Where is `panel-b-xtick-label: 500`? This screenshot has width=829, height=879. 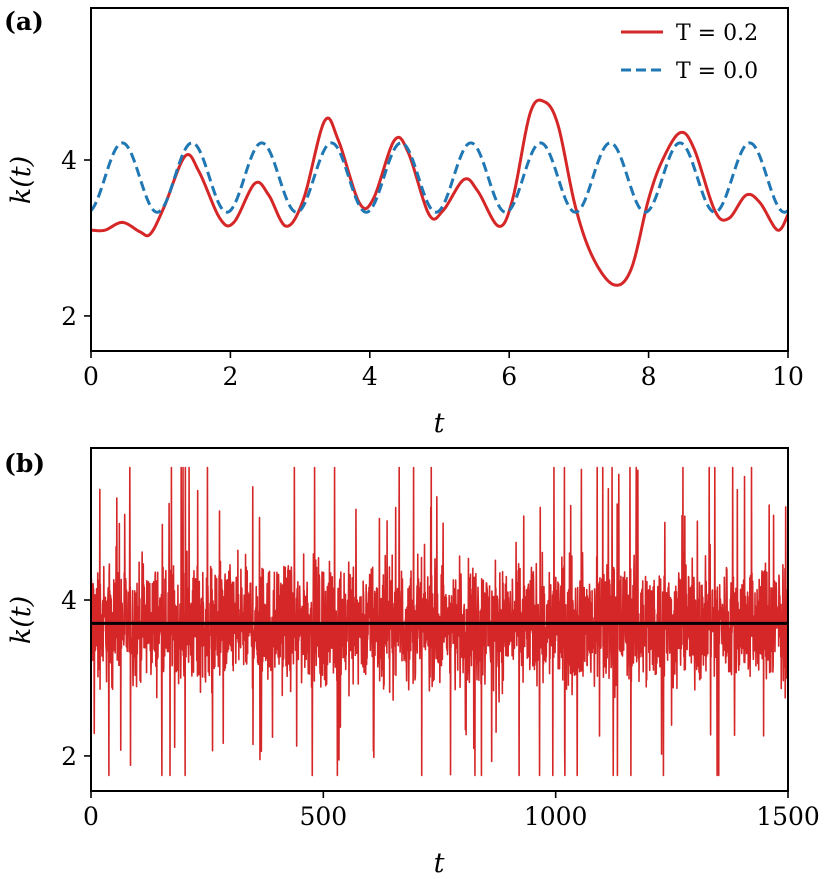 panel-b-xtick-label: 500 is located at coordinates (323, 816).